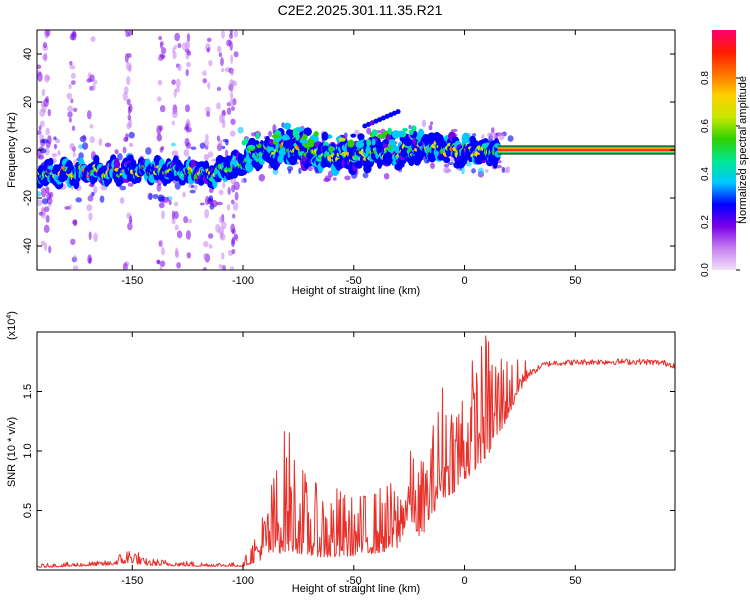 The height and width of the screenshot is (605, 750). What do you see at coordinates (248, 159) in the screenshot?
I see `spectrogram-ridge-cell` at bounding box center [248, 159].